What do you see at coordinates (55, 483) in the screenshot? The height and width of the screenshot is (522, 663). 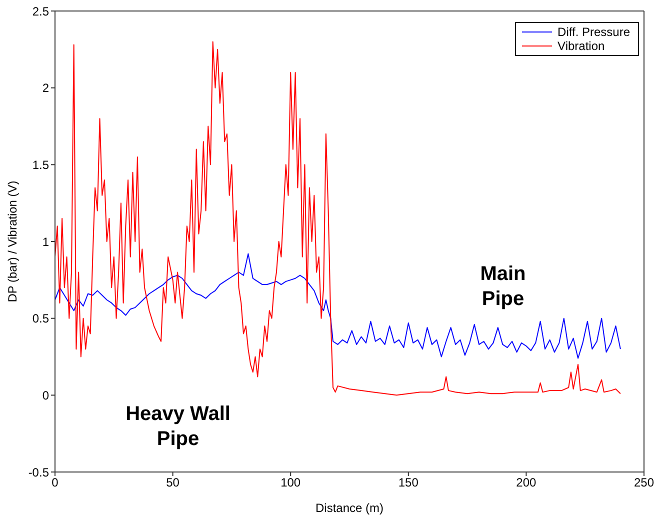 I see `x-tick-label: 0` at bounding box center [55, 483].